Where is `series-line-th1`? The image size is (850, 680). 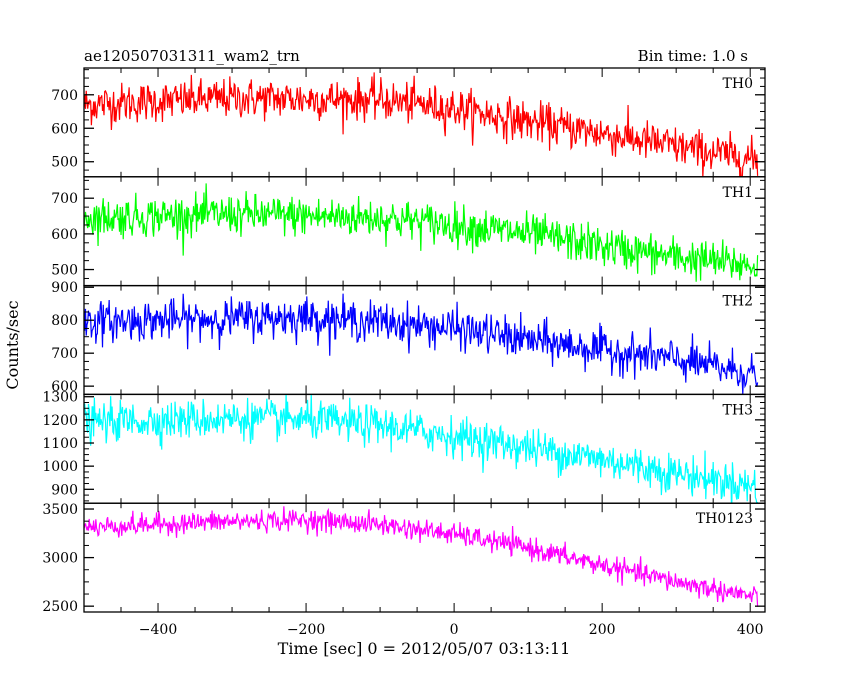 series-line-th1 is located at coordinates (421, 232).